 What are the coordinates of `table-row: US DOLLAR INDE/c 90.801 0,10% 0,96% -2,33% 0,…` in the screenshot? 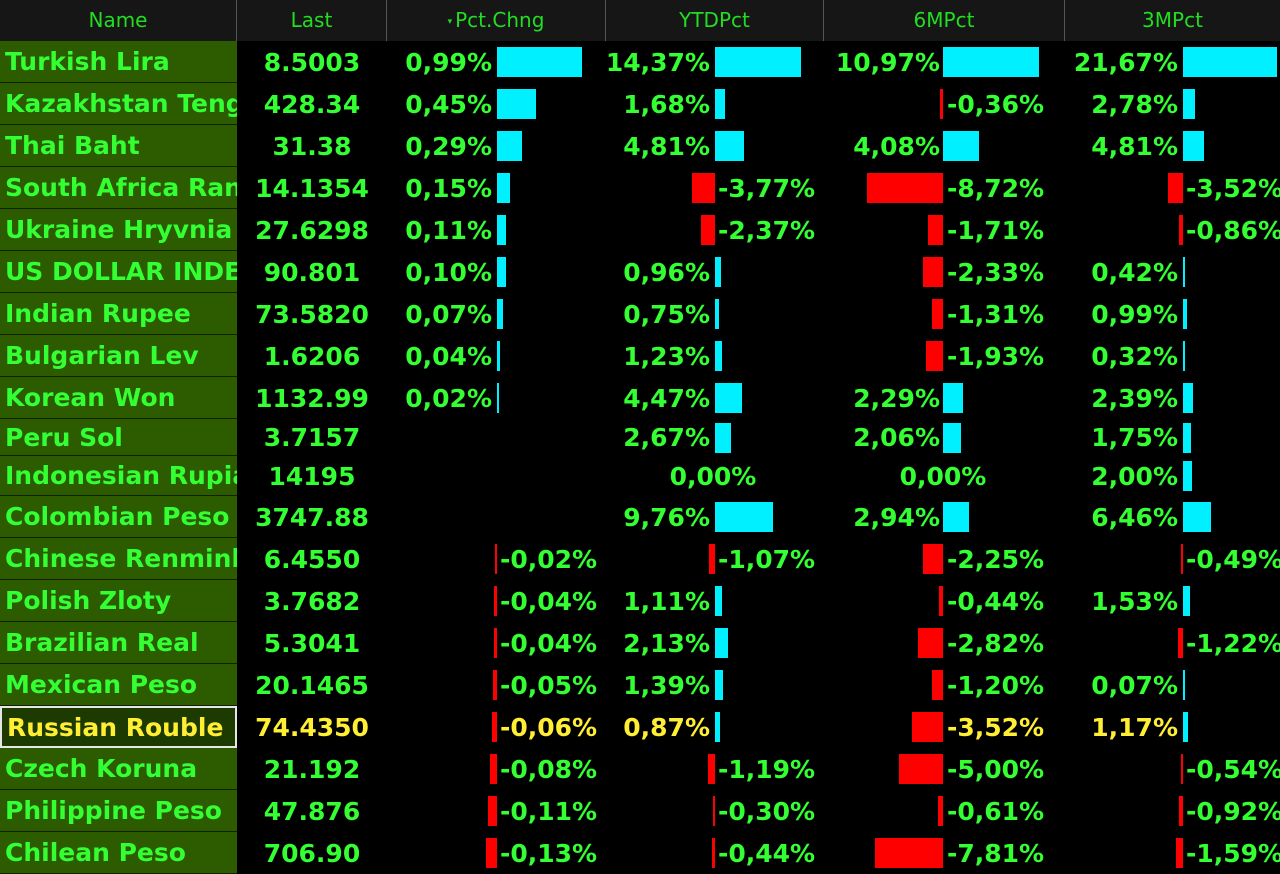 It's located at (640, 272).